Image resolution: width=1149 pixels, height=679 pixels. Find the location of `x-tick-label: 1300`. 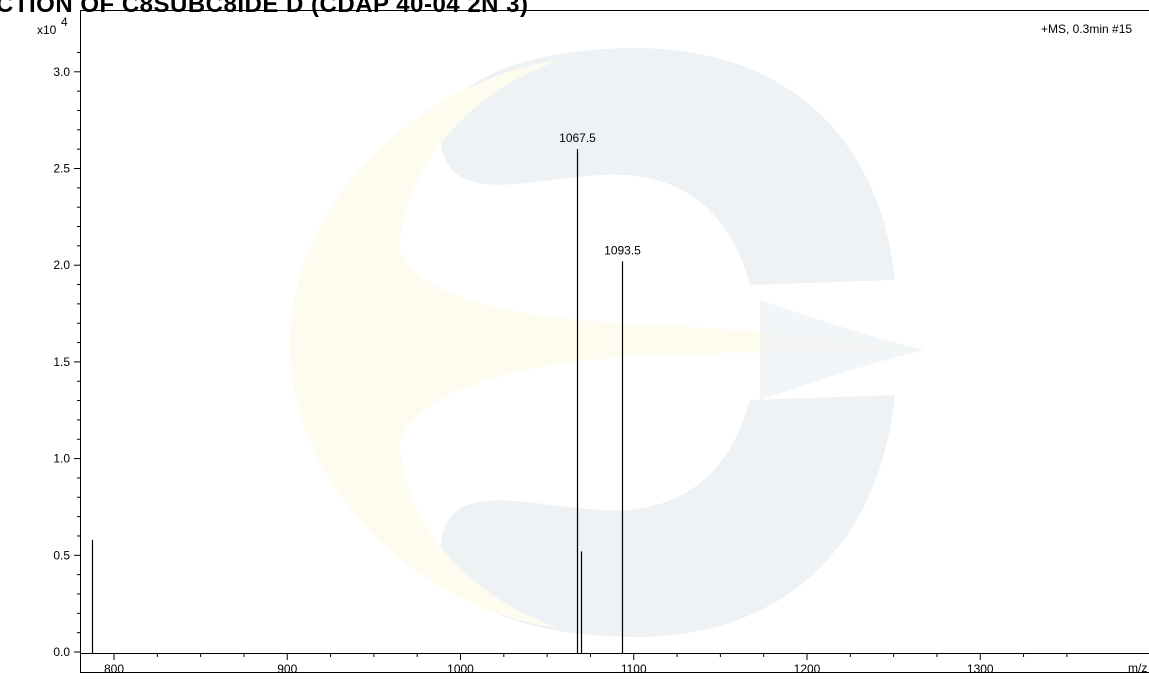

x-tick-label: 1300 is located at coordinates (980, 669).